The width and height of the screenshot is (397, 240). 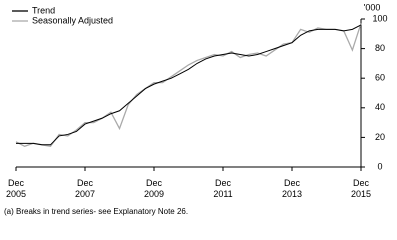 What do you see at coordinates (379, 166) in the screenshot?
I see `y-tick-label: 0` at bounding box center [379, 166].